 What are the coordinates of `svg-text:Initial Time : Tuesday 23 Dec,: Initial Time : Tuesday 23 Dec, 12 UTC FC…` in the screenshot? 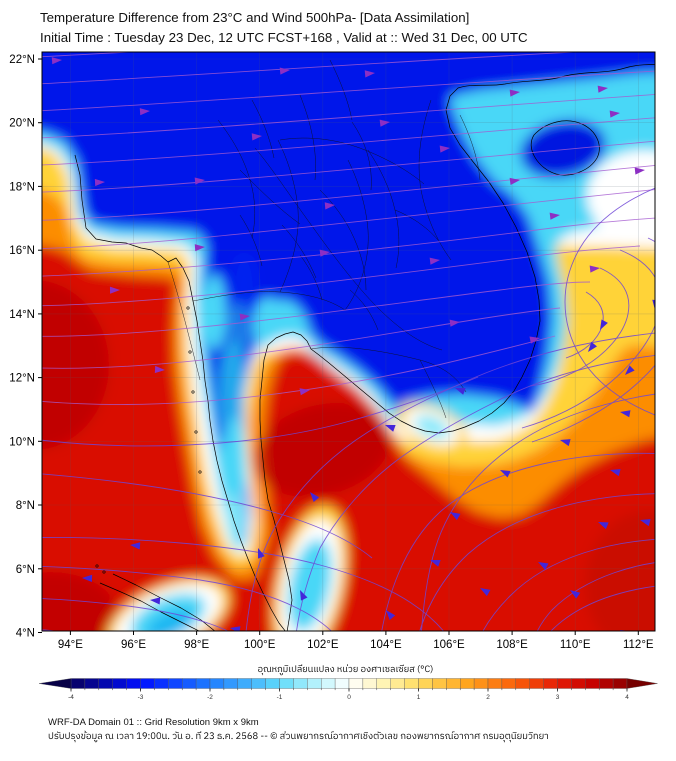 It's located at (284, 37).